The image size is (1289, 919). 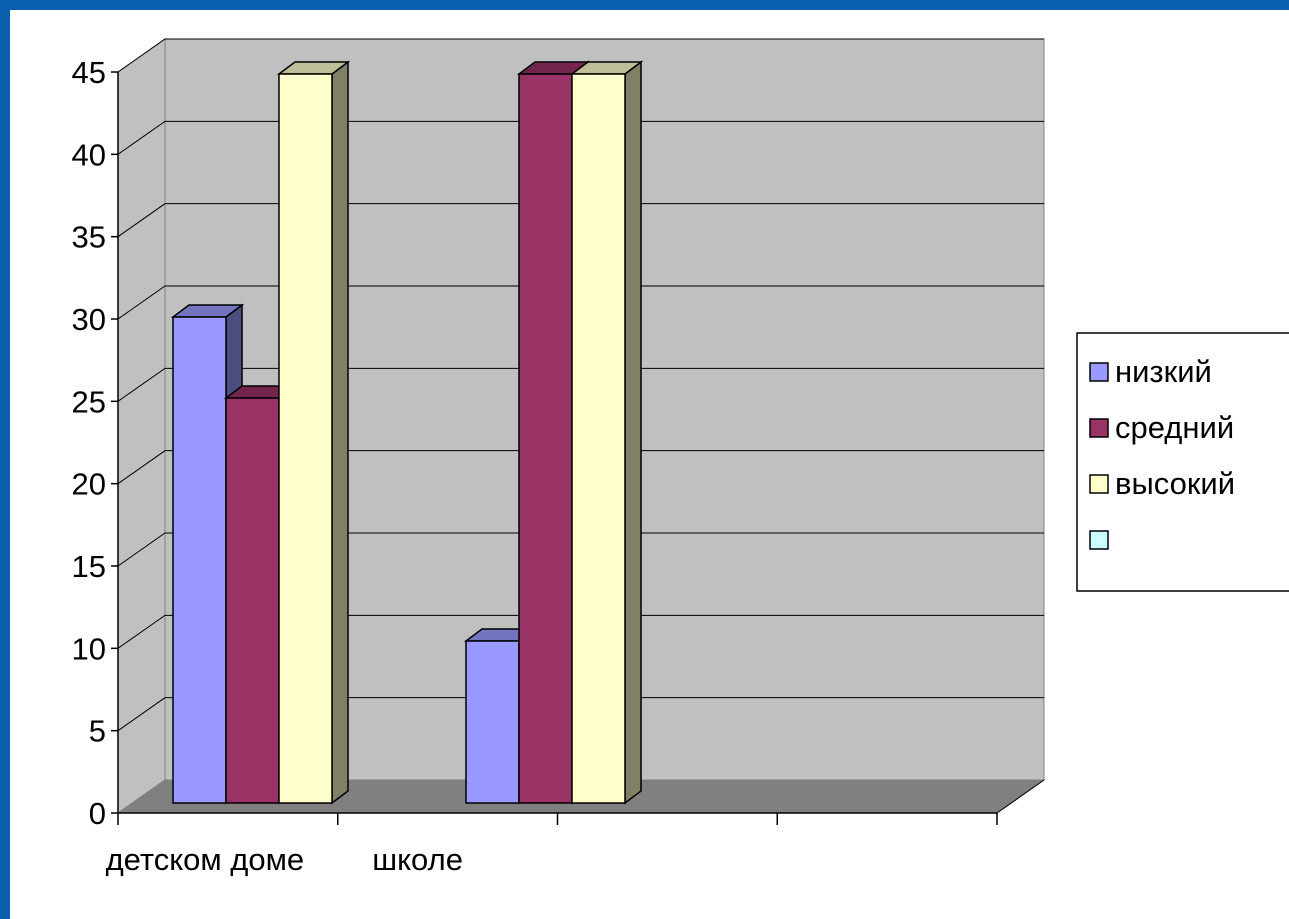 I want to click on floor-edge-line, so click(x=1020, y=796).